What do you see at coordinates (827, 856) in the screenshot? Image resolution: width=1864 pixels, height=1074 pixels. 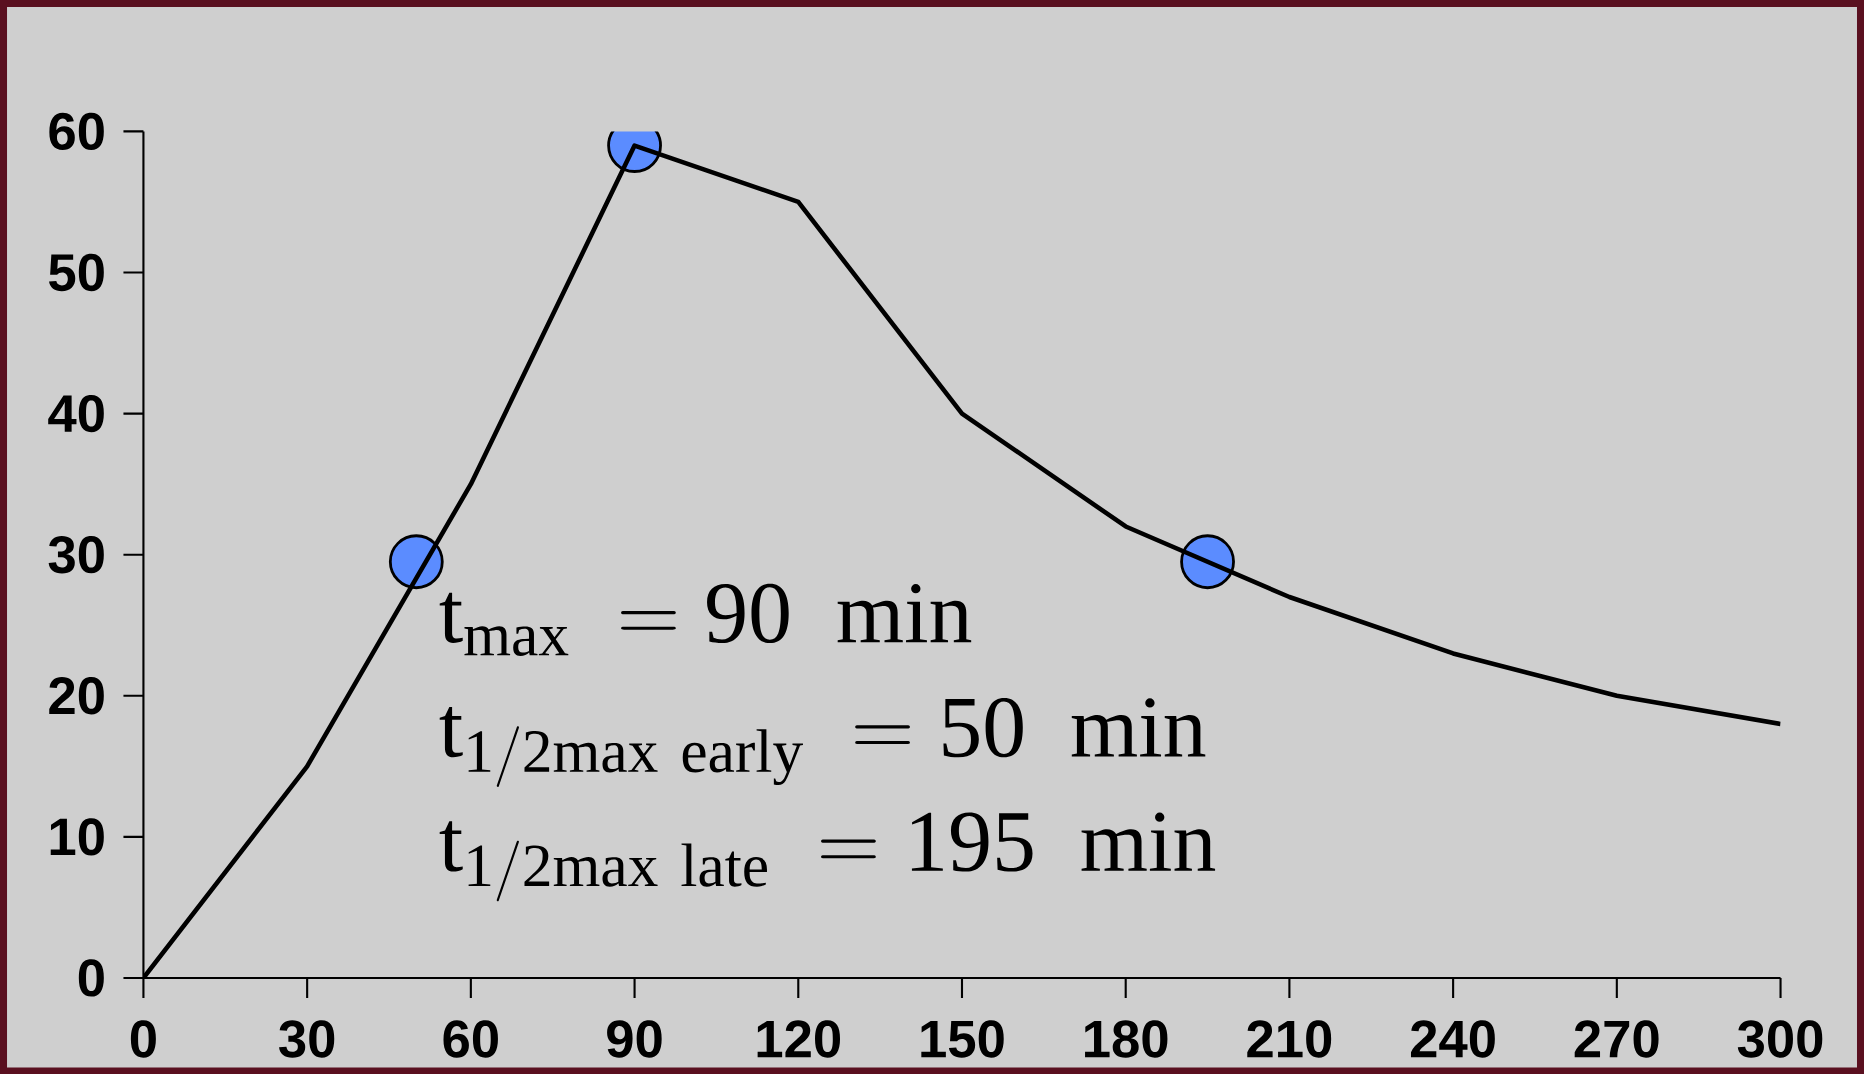 I see `annotation: $\mathrm{t_{1/2max\ late}\ = 195\ \ min}$` at bounding box center [827, 856].